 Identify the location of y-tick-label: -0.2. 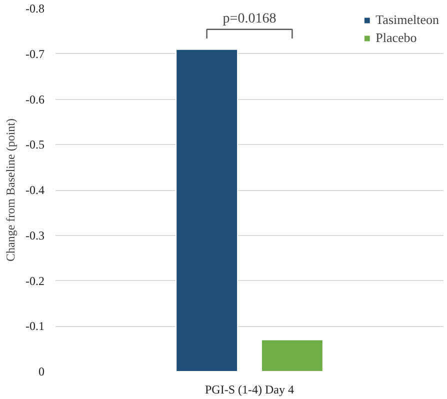
(35, 281).